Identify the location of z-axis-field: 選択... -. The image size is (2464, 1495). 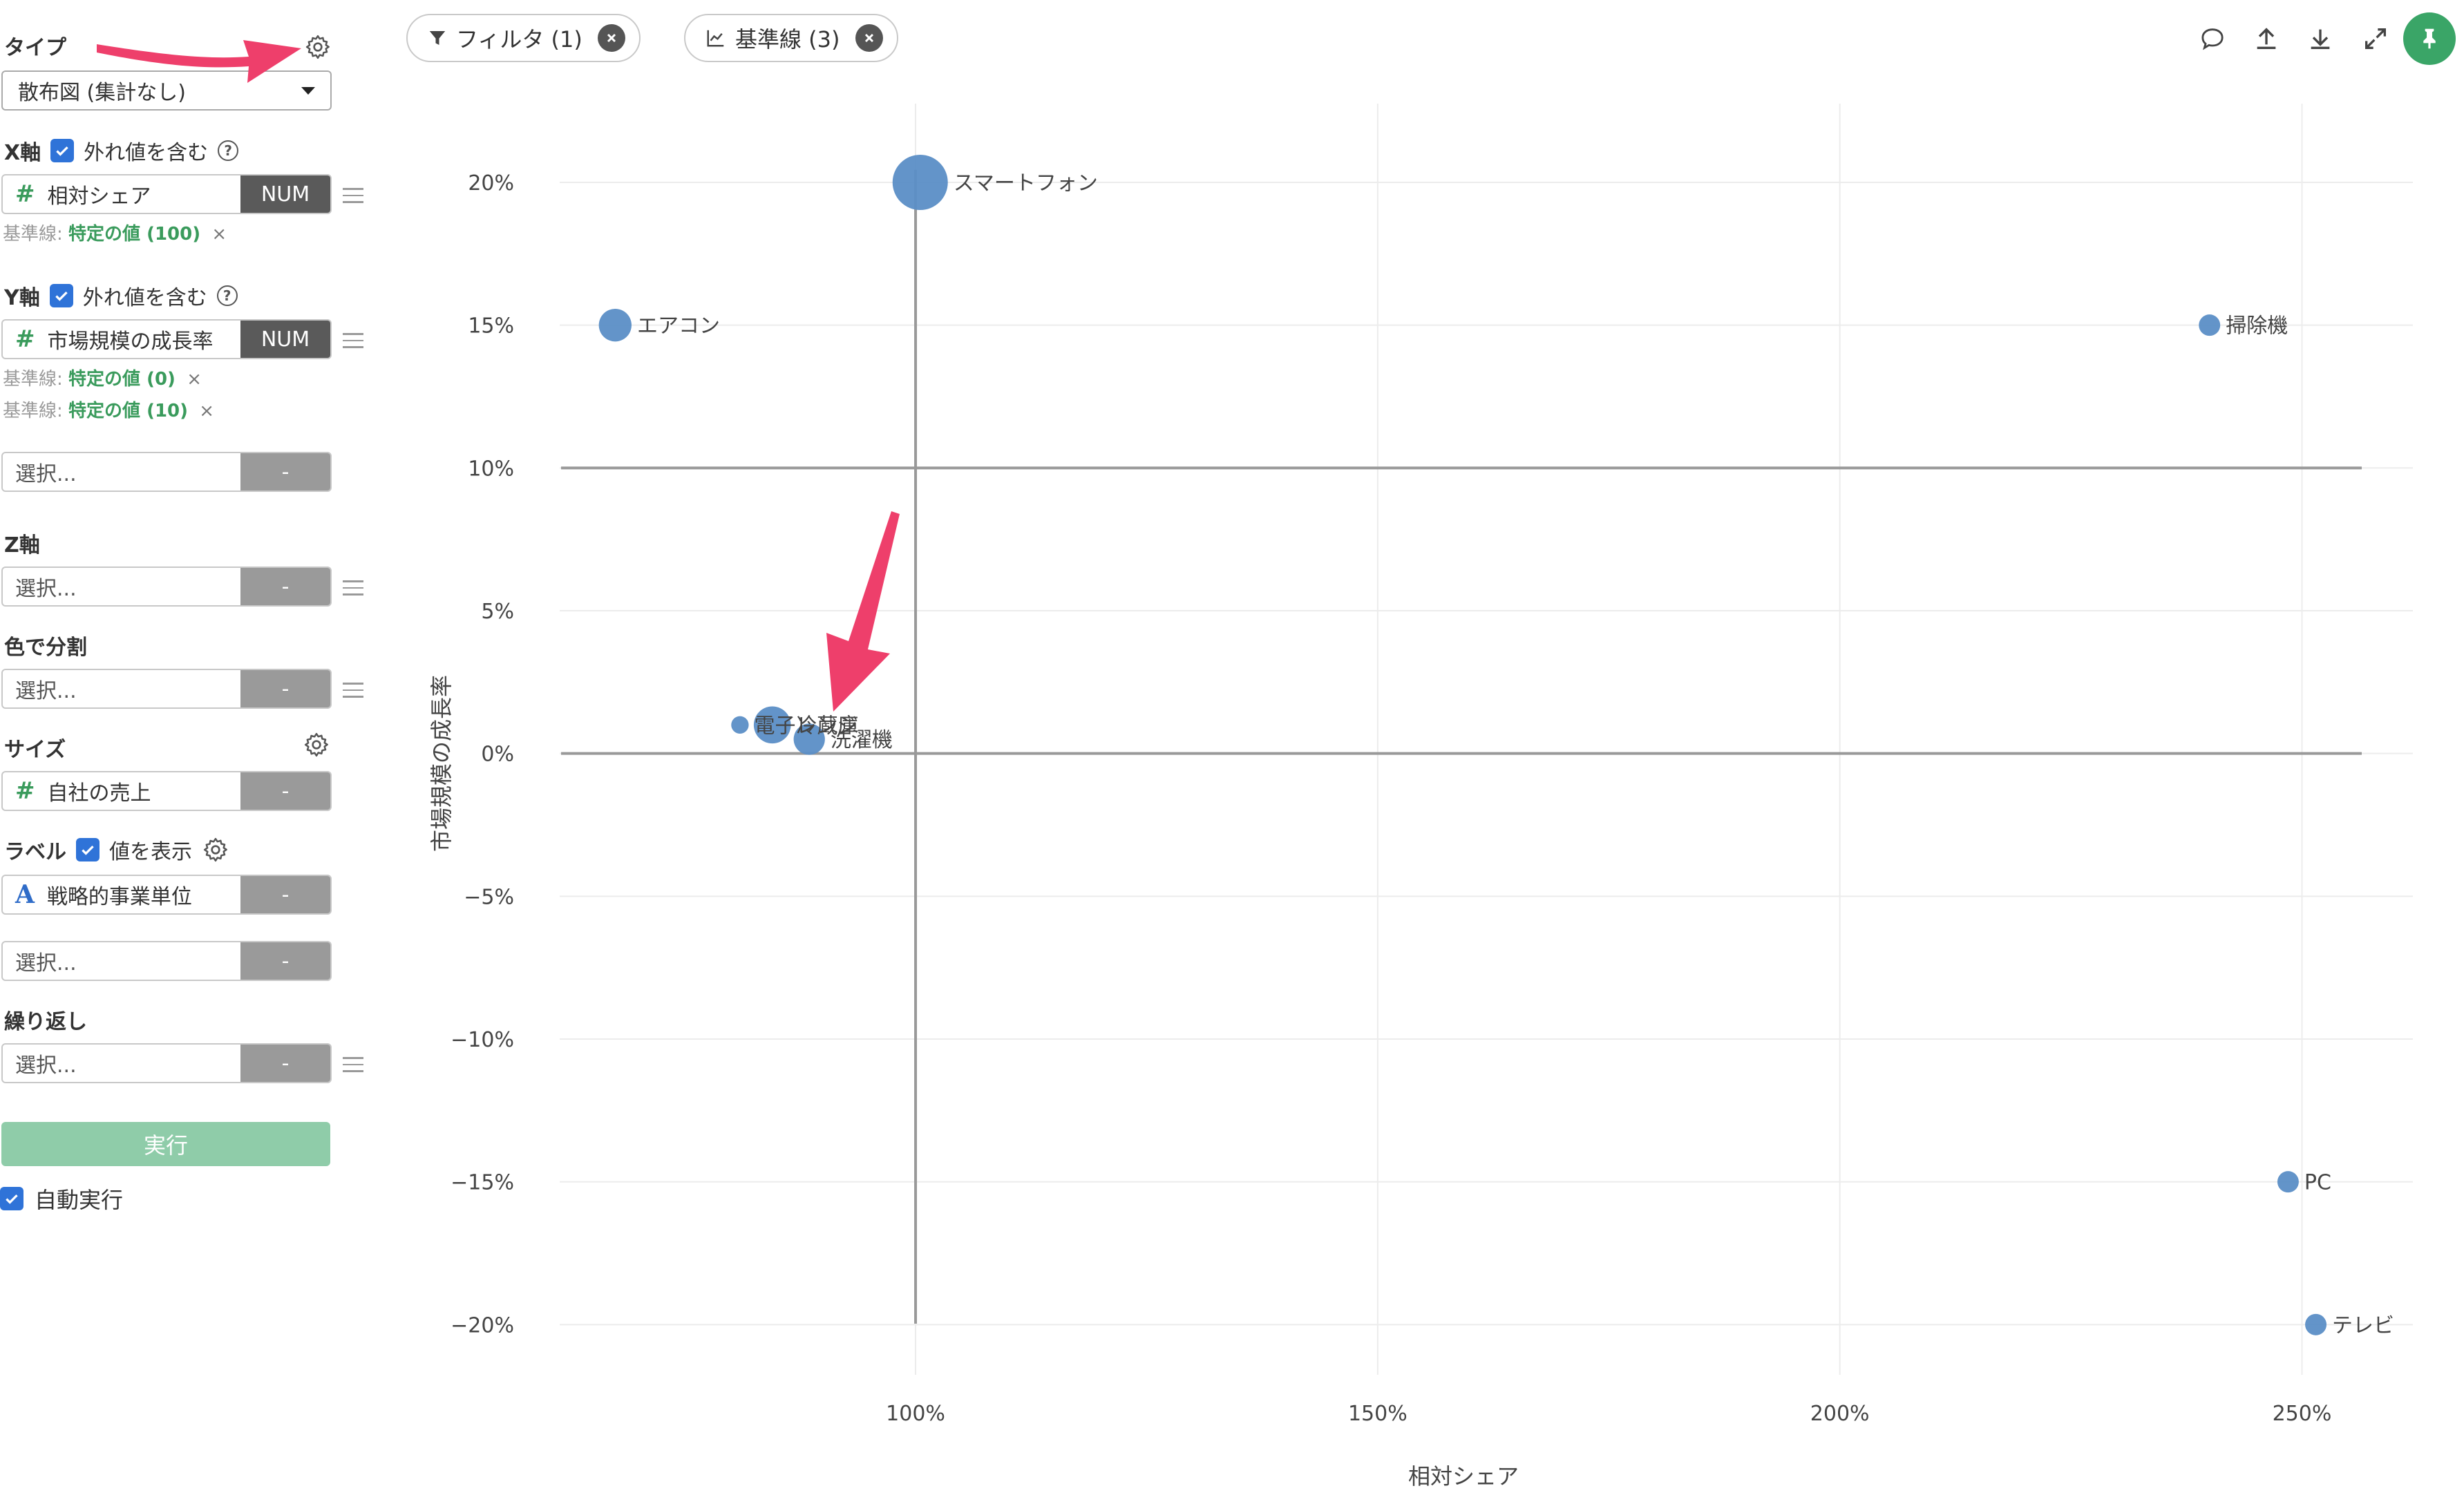
(166, 586).